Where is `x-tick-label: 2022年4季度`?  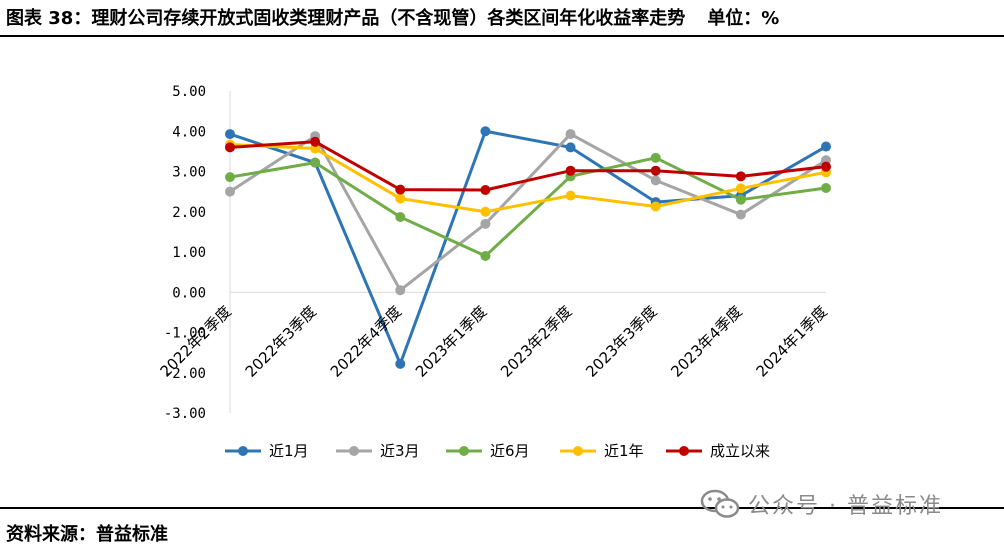 x-tick-label: 2022年4季度 is located at coordinates (366, 341).